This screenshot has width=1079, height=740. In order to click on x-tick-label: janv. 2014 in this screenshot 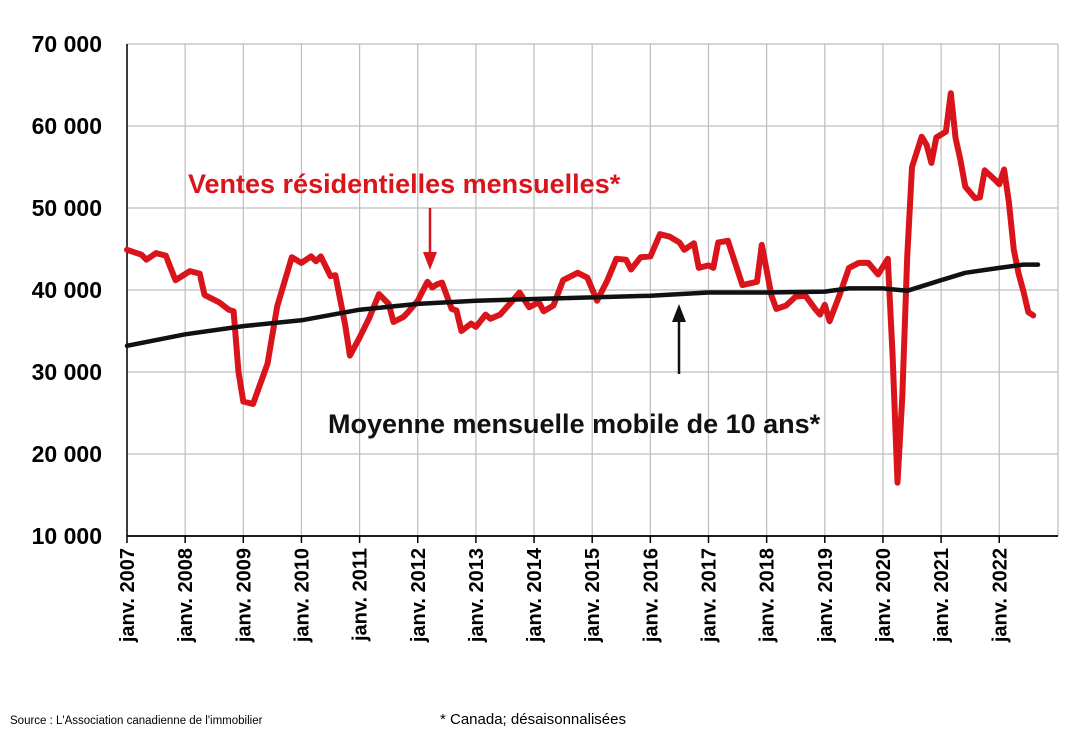, I will do `click(535, 595)`.